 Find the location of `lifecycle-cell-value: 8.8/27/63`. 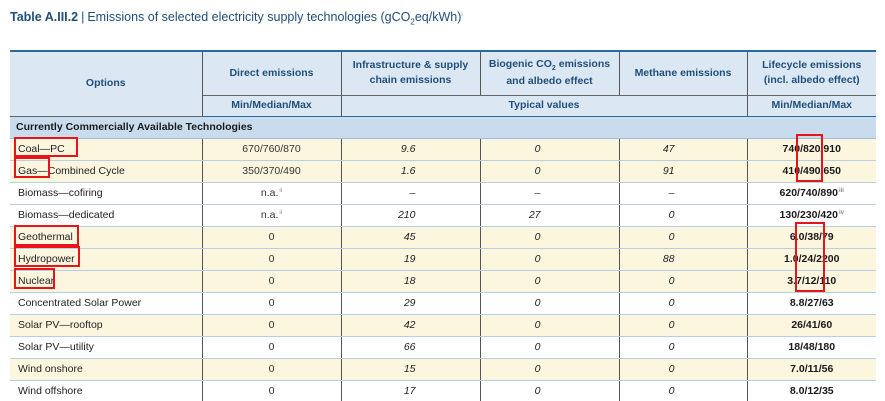

lifecycle-cell-value: 8.8/27/63 is located at coordinates (811, 303).